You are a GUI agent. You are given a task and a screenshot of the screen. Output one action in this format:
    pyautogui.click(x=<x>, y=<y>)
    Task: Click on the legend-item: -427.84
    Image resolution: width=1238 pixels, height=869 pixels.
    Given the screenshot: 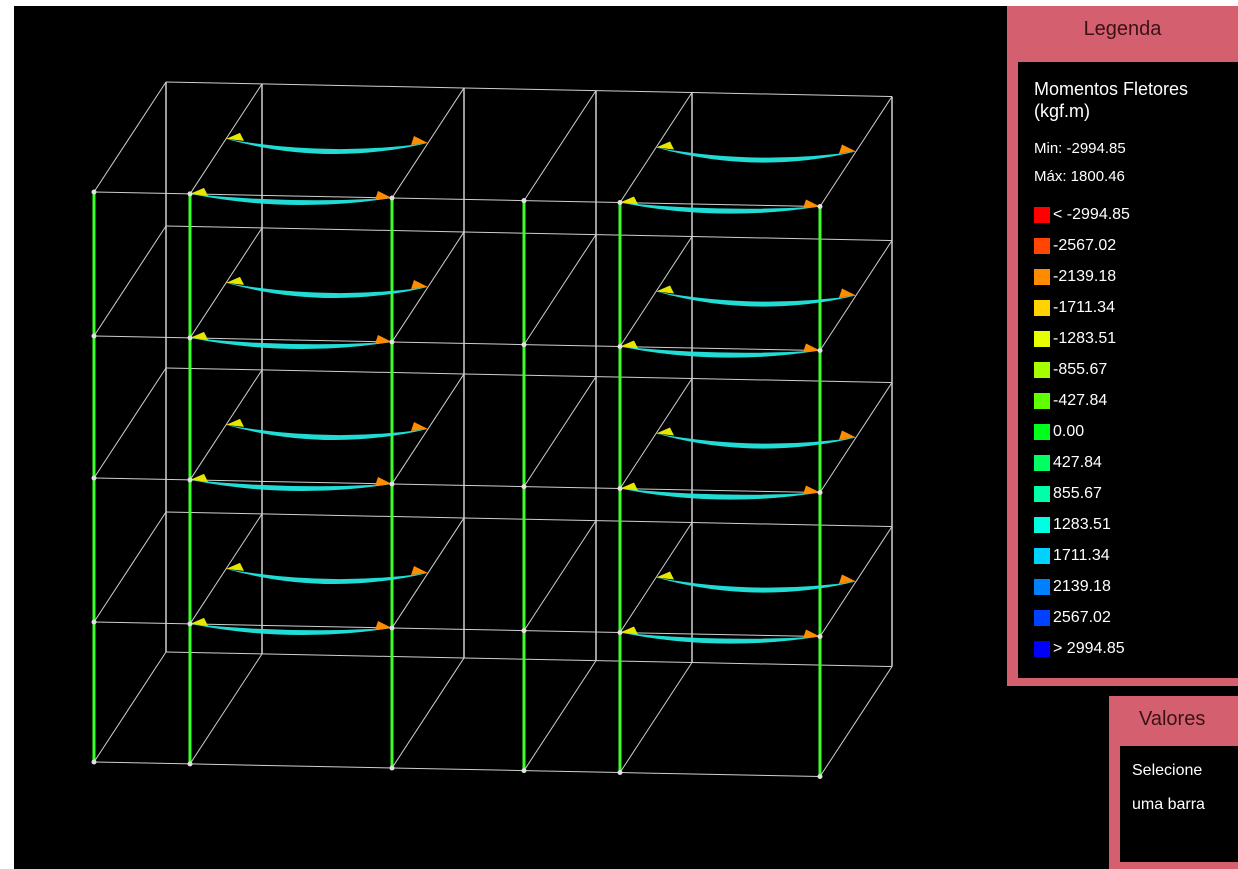 What is the action you would take?
    pyautogui.click(x=1070, y=401)
    